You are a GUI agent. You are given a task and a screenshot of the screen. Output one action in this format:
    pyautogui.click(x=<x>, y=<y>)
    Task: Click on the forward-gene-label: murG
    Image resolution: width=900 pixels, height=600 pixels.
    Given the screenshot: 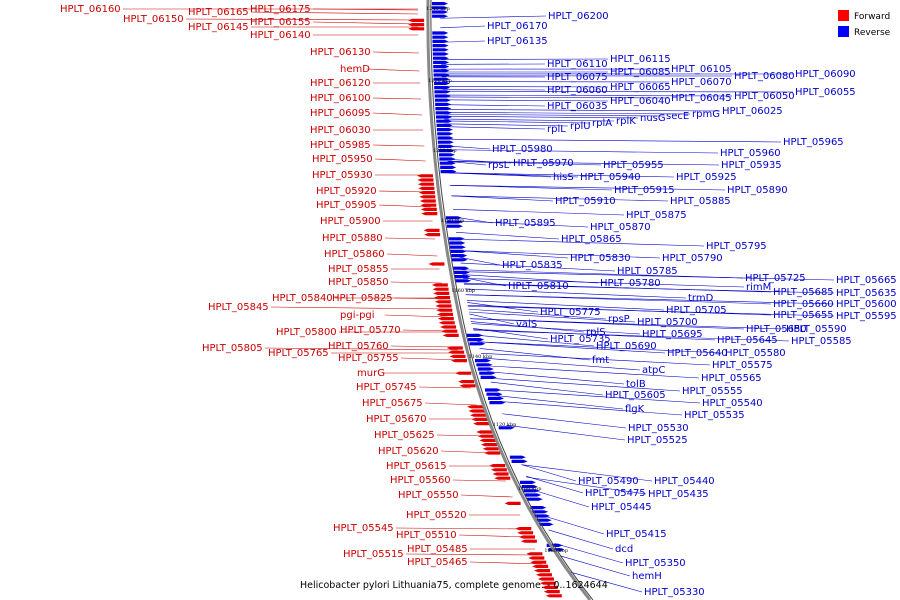 What is the action you would take?
    pyautogui.click(x=371, y=373)
    